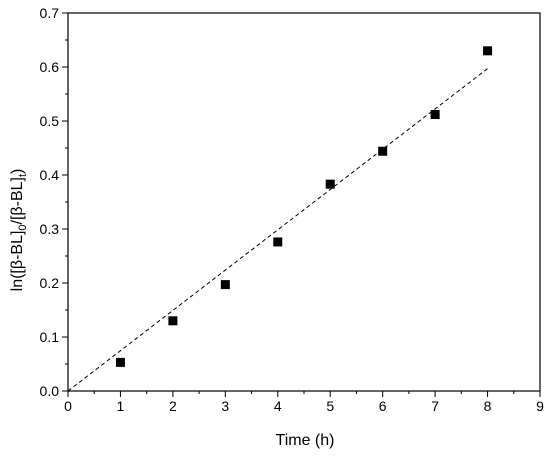  Describe the element at coordinates (50, 13) in the screenshot. I see `y-tick-label: 0.7` at that location.